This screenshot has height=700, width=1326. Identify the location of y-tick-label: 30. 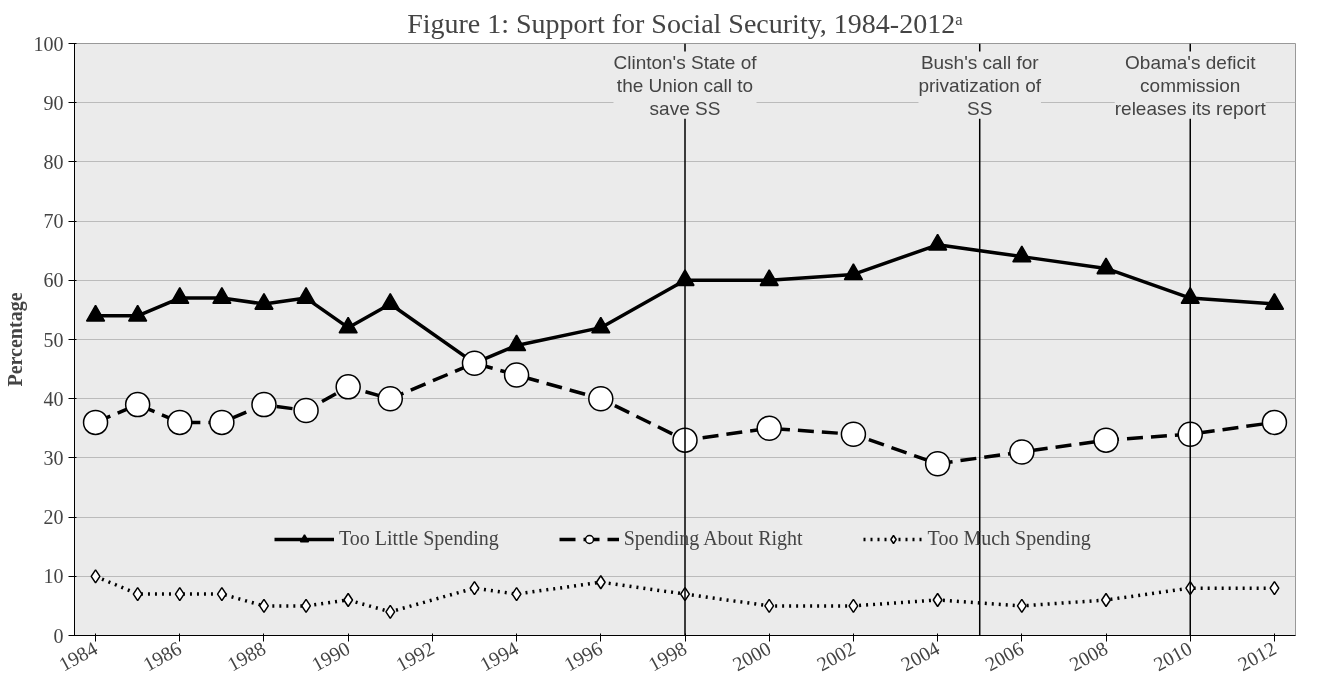
(53, 457).